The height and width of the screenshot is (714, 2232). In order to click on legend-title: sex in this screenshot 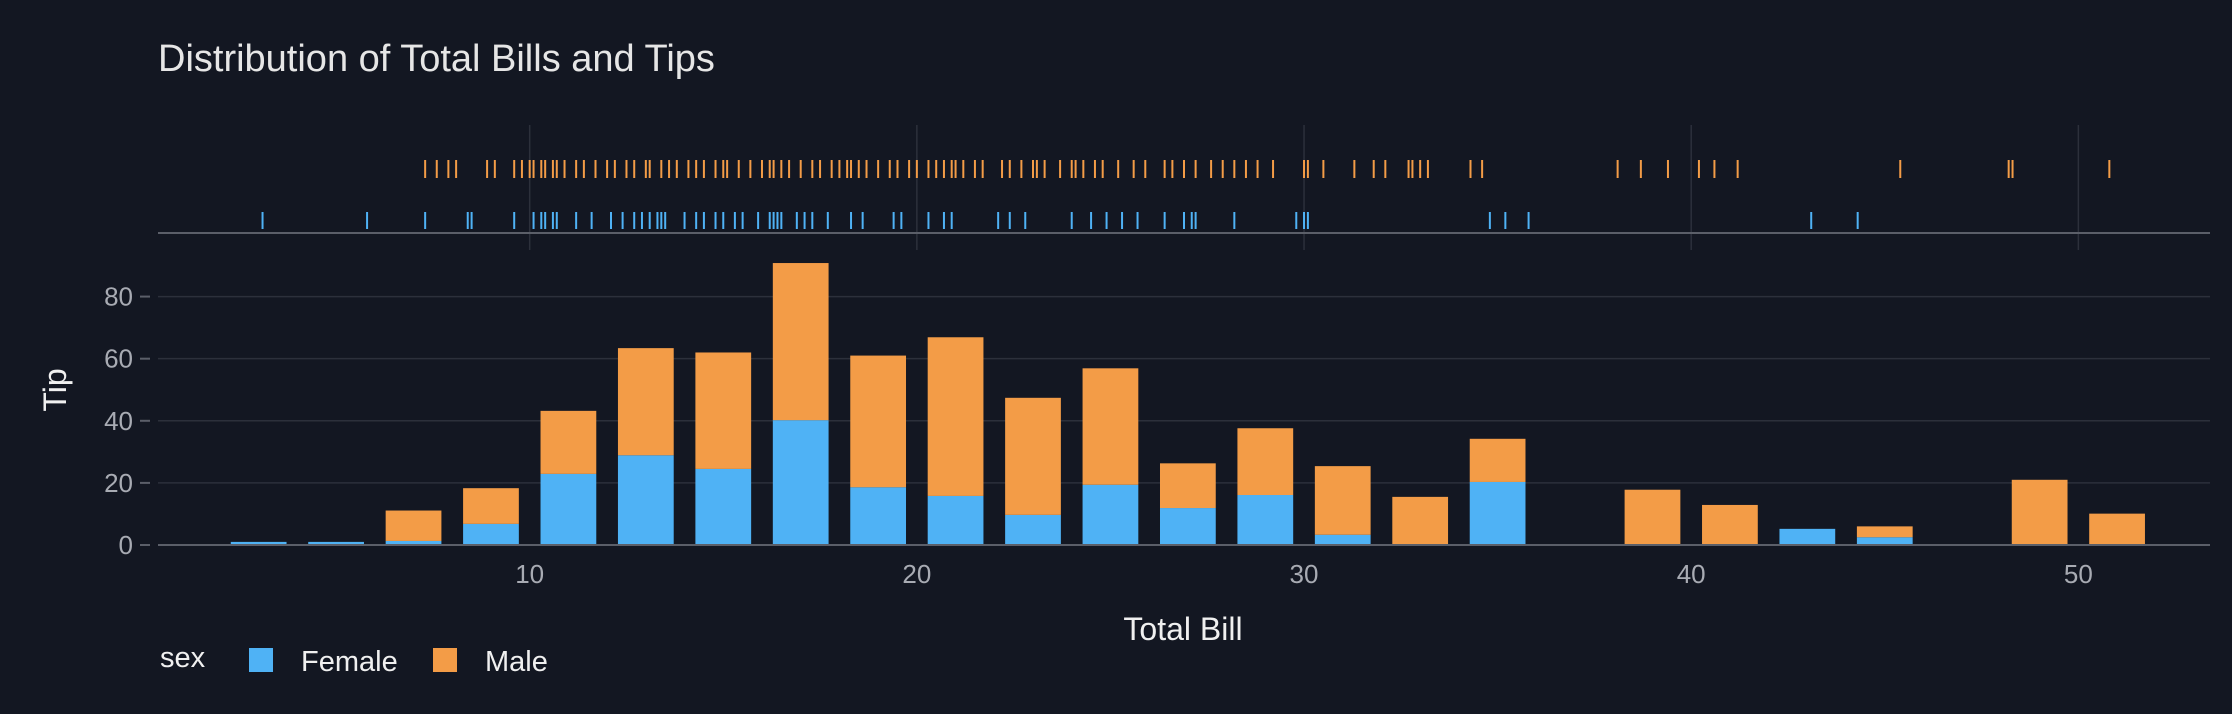, I will do `click(183, 658)`.